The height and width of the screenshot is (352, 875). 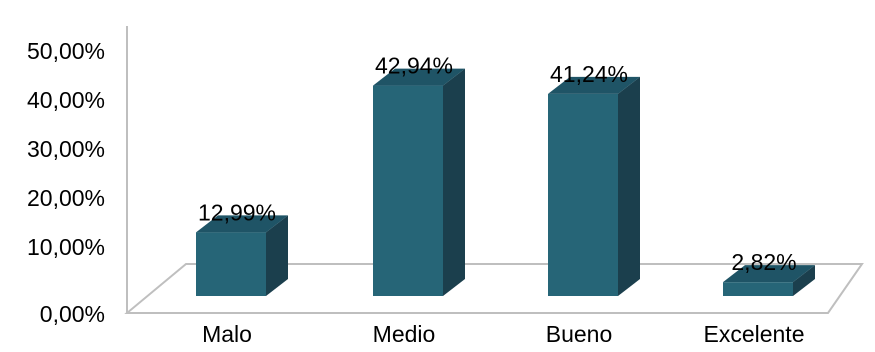 I want to click on y-tick-label: 10,00%, so click(x=66, y=247).